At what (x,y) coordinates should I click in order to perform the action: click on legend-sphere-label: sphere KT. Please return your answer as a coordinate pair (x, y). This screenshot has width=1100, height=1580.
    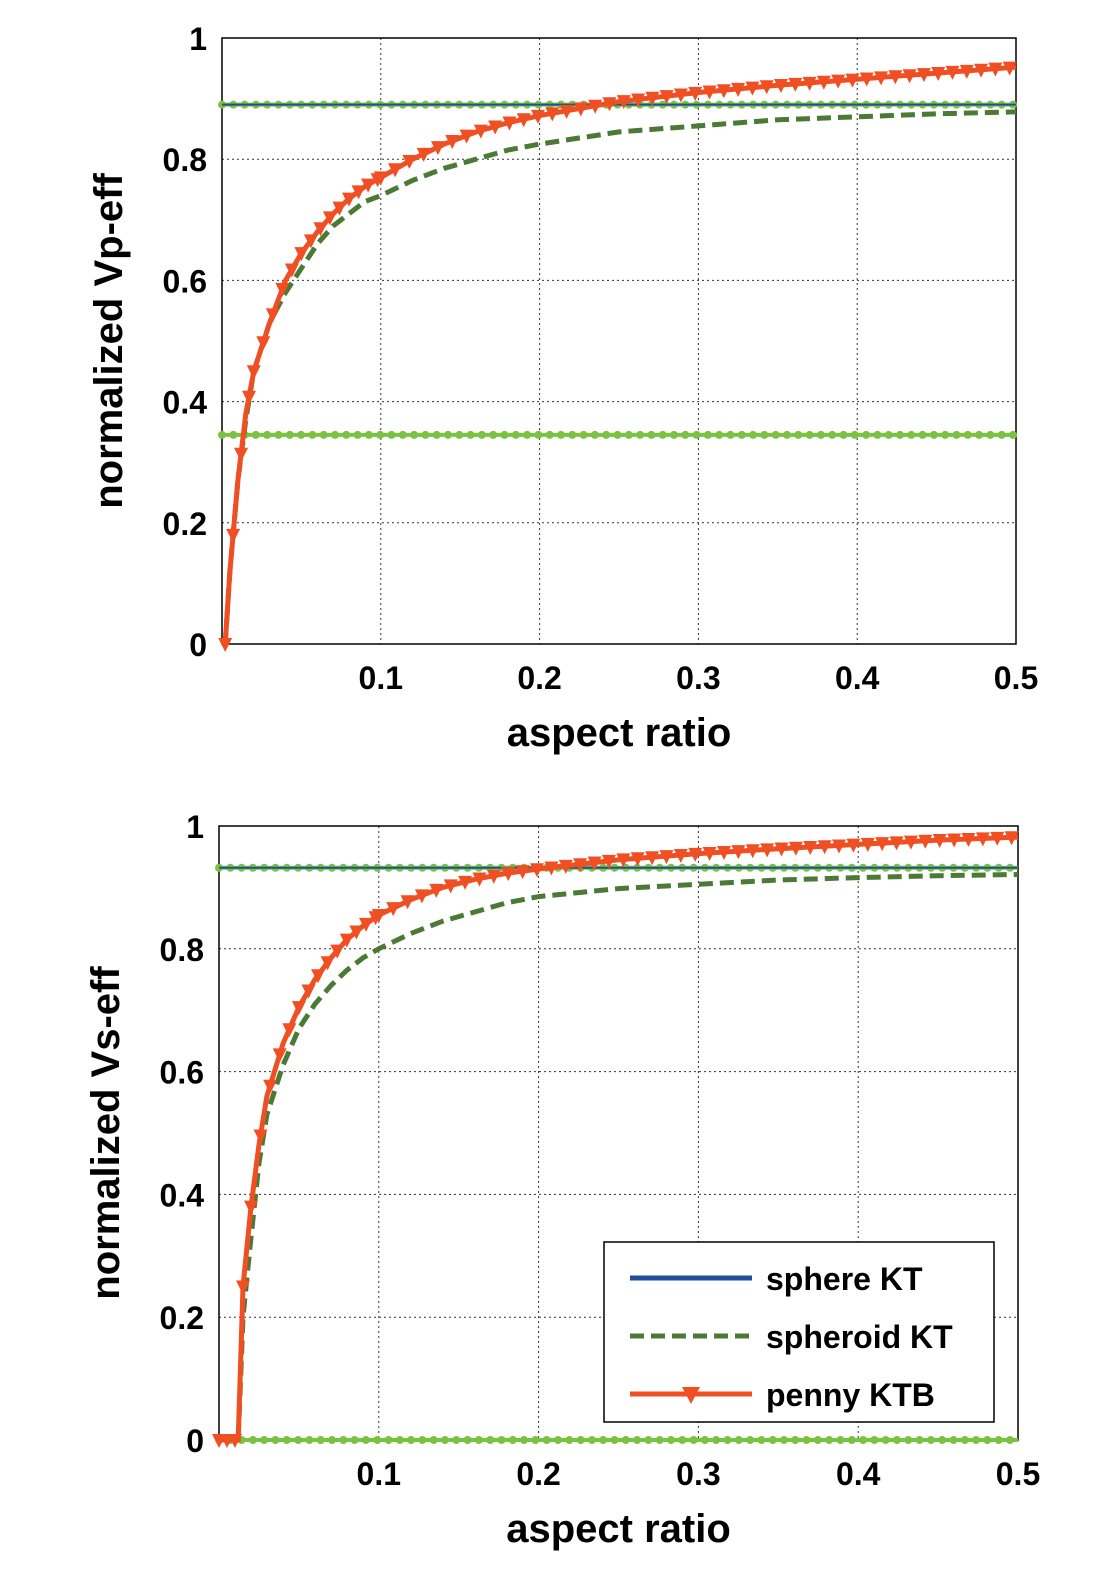
    Looking at the image, I should click on (844, 1279).